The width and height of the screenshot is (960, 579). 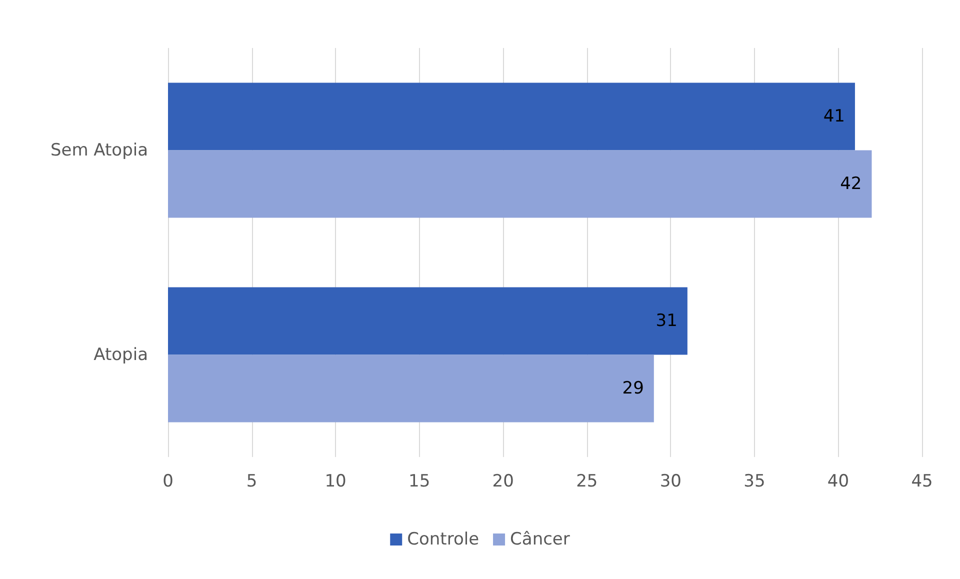 What do you see at coordinates (851, 184) in the screenshot?
I see `data-label: 42` at bounding box center [851, 184].